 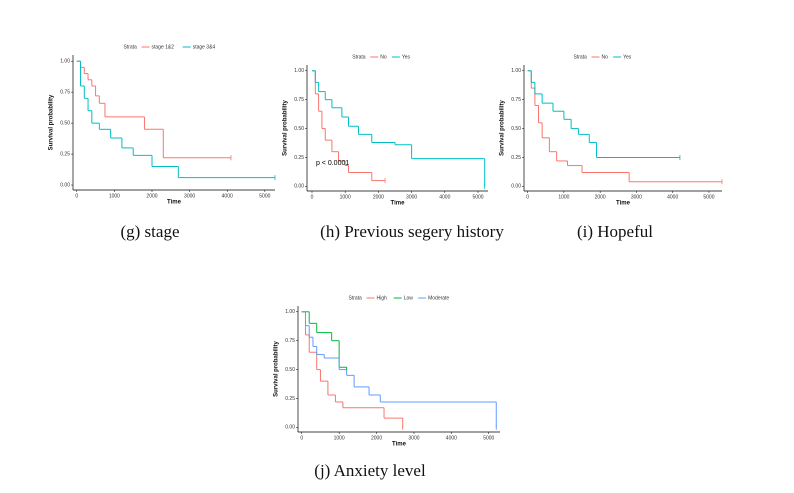 I want to click on caption: (i) Hopeful, so click(x=615, y=231).